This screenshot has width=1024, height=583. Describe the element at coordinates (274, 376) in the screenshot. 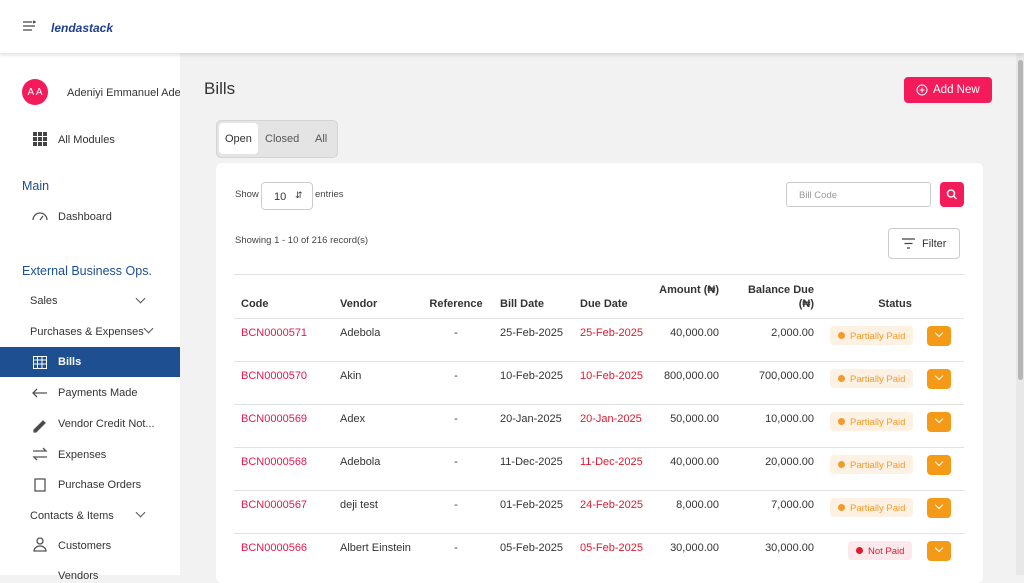

I see `bill-code: BCN0000570` at that location.